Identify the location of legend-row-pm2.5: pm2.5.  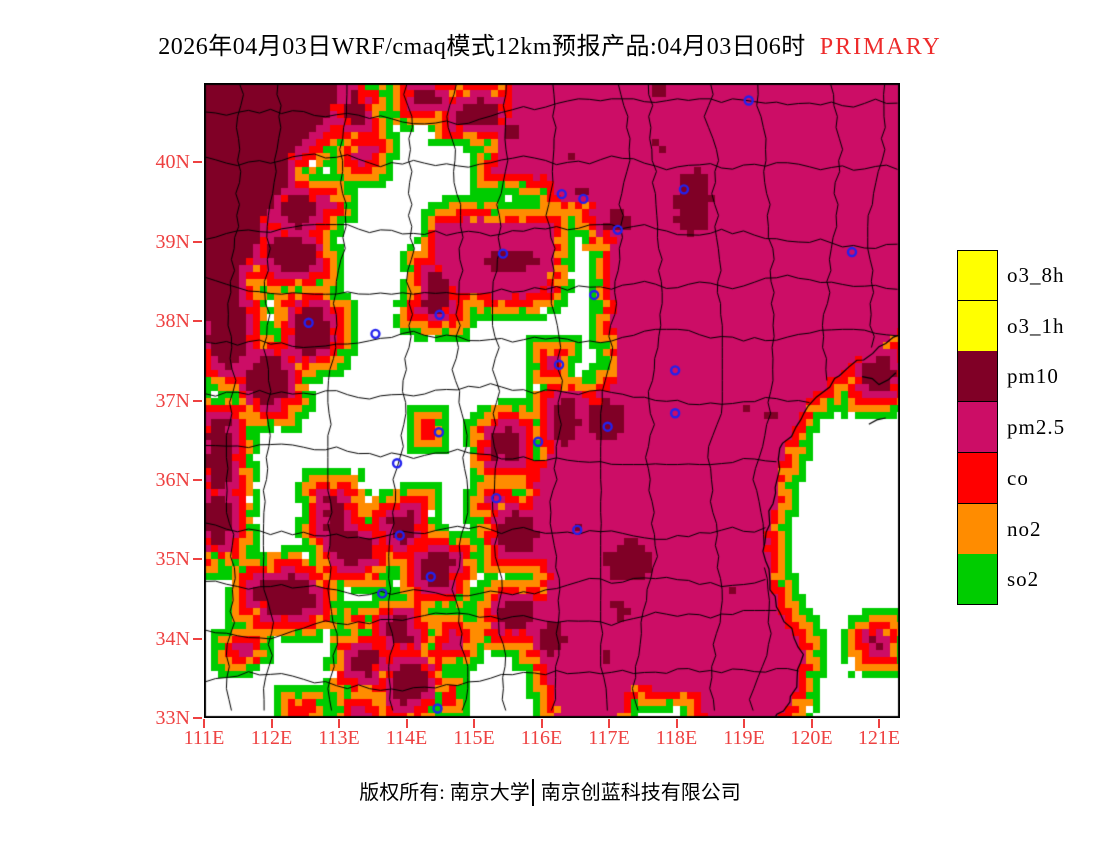
(1028, 428).